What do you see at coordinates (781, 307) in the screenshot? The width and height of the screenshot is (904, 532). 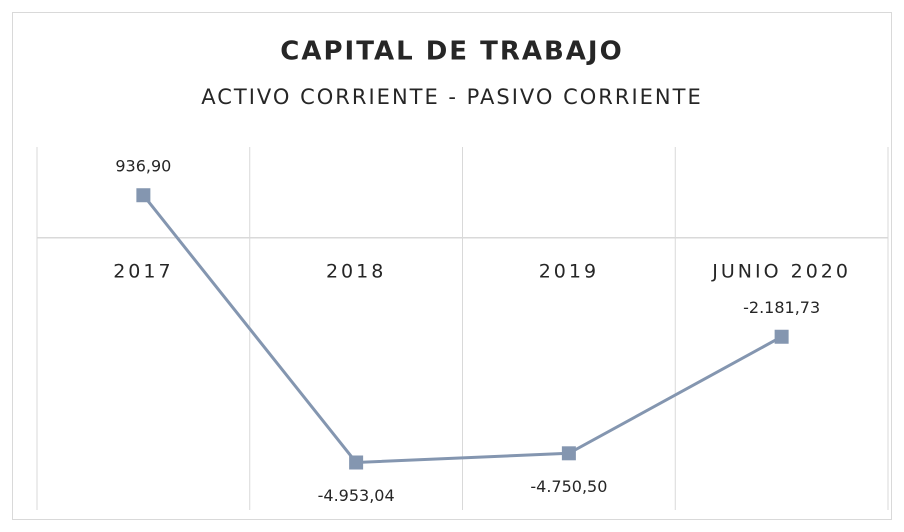 I see `data-label: -2.181,73` at bounding box center [781, 307].